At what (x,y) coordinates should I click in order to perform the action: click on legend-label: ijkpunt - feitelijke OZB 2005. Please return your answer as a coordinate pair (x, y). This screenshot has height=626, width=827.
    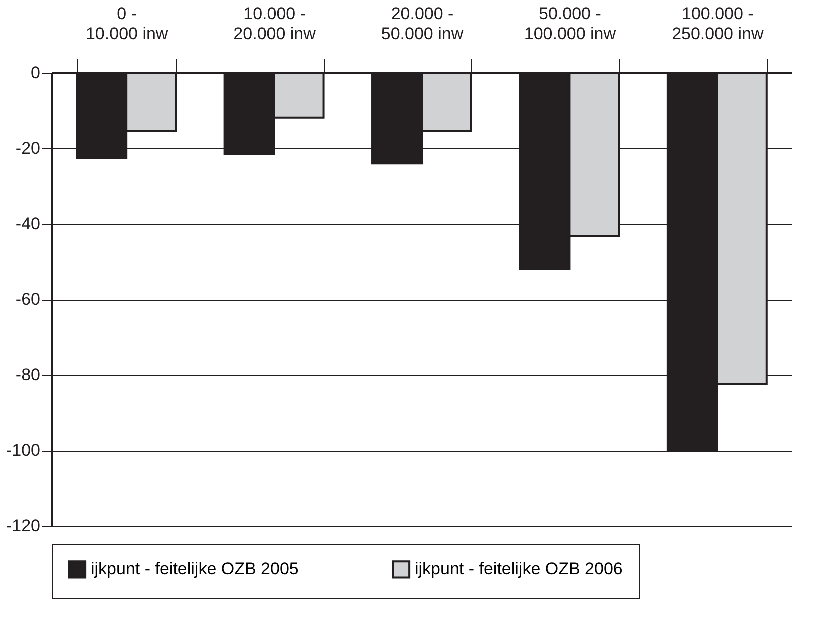
    Looking at the image, I should click on (195, 569).